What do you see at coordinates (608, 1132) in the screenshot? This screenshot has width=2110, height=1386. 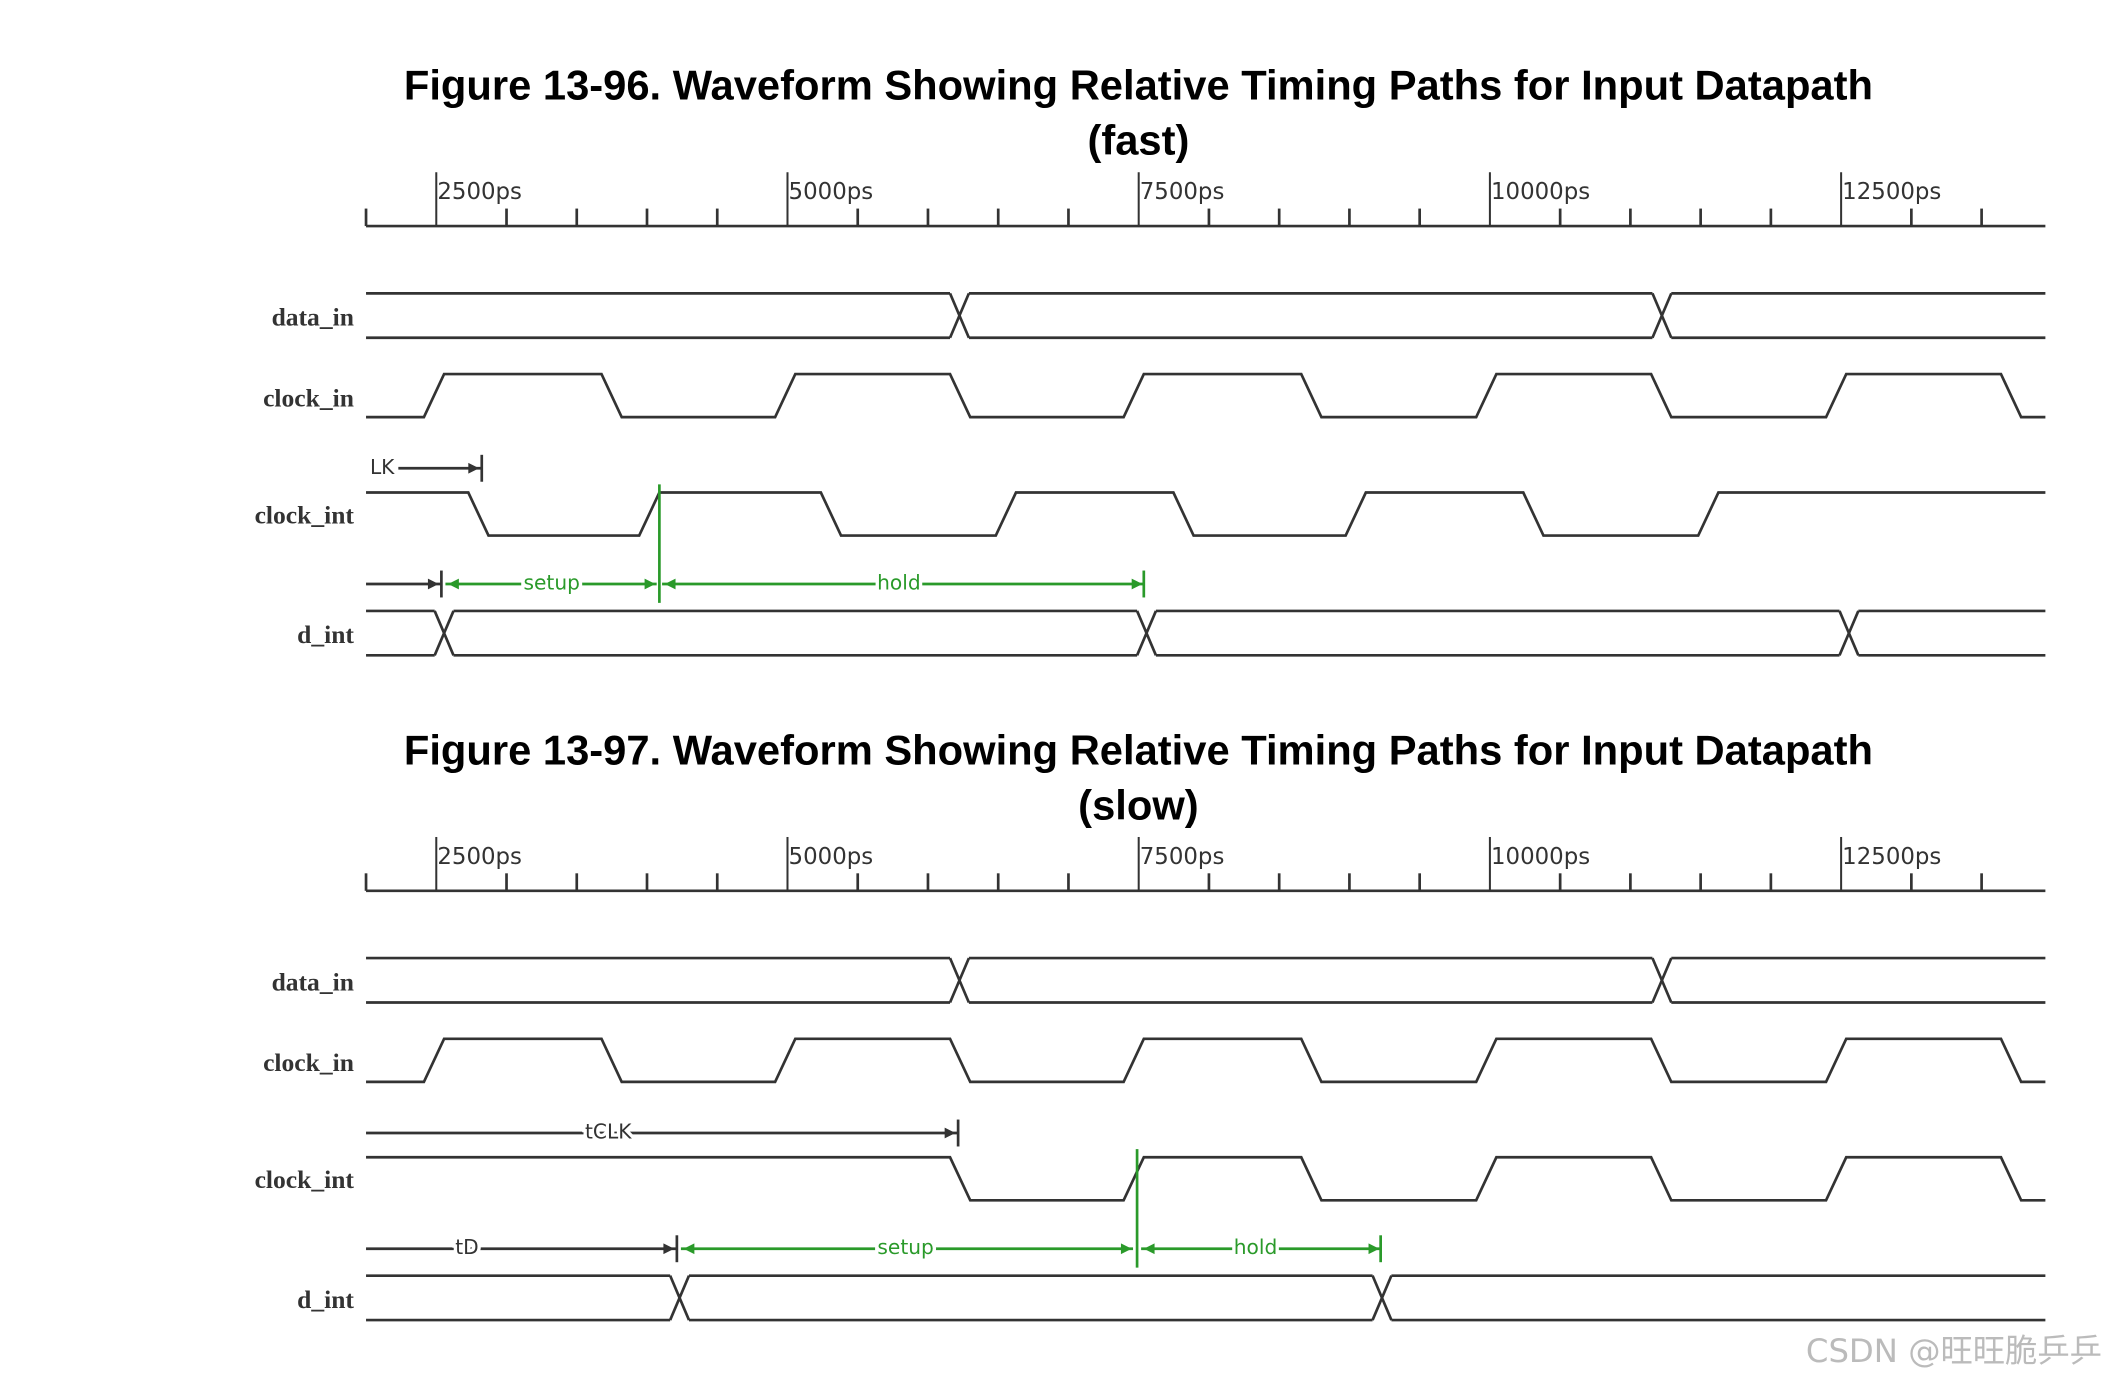 I see `annotation: tCLK` at bounding box center [608, 1132].